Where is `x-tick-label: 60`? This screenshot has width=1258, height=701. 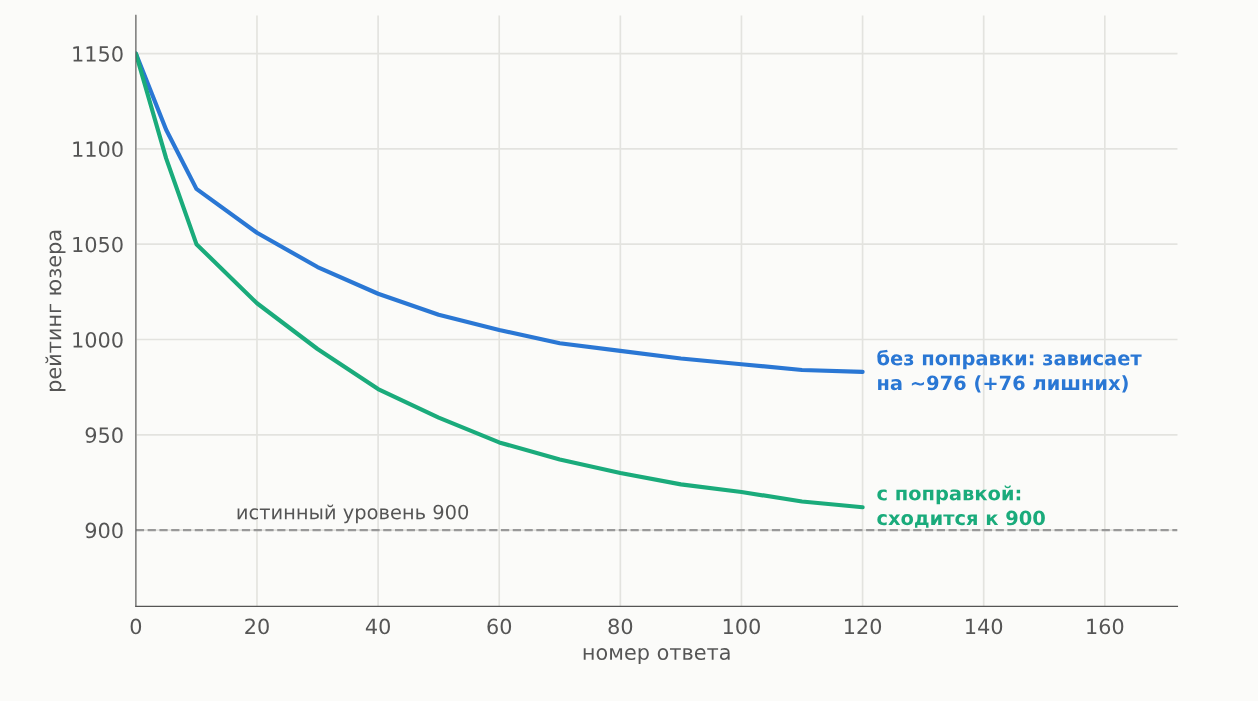 x-tick-label: 60 is located at coordinates (499, 626).